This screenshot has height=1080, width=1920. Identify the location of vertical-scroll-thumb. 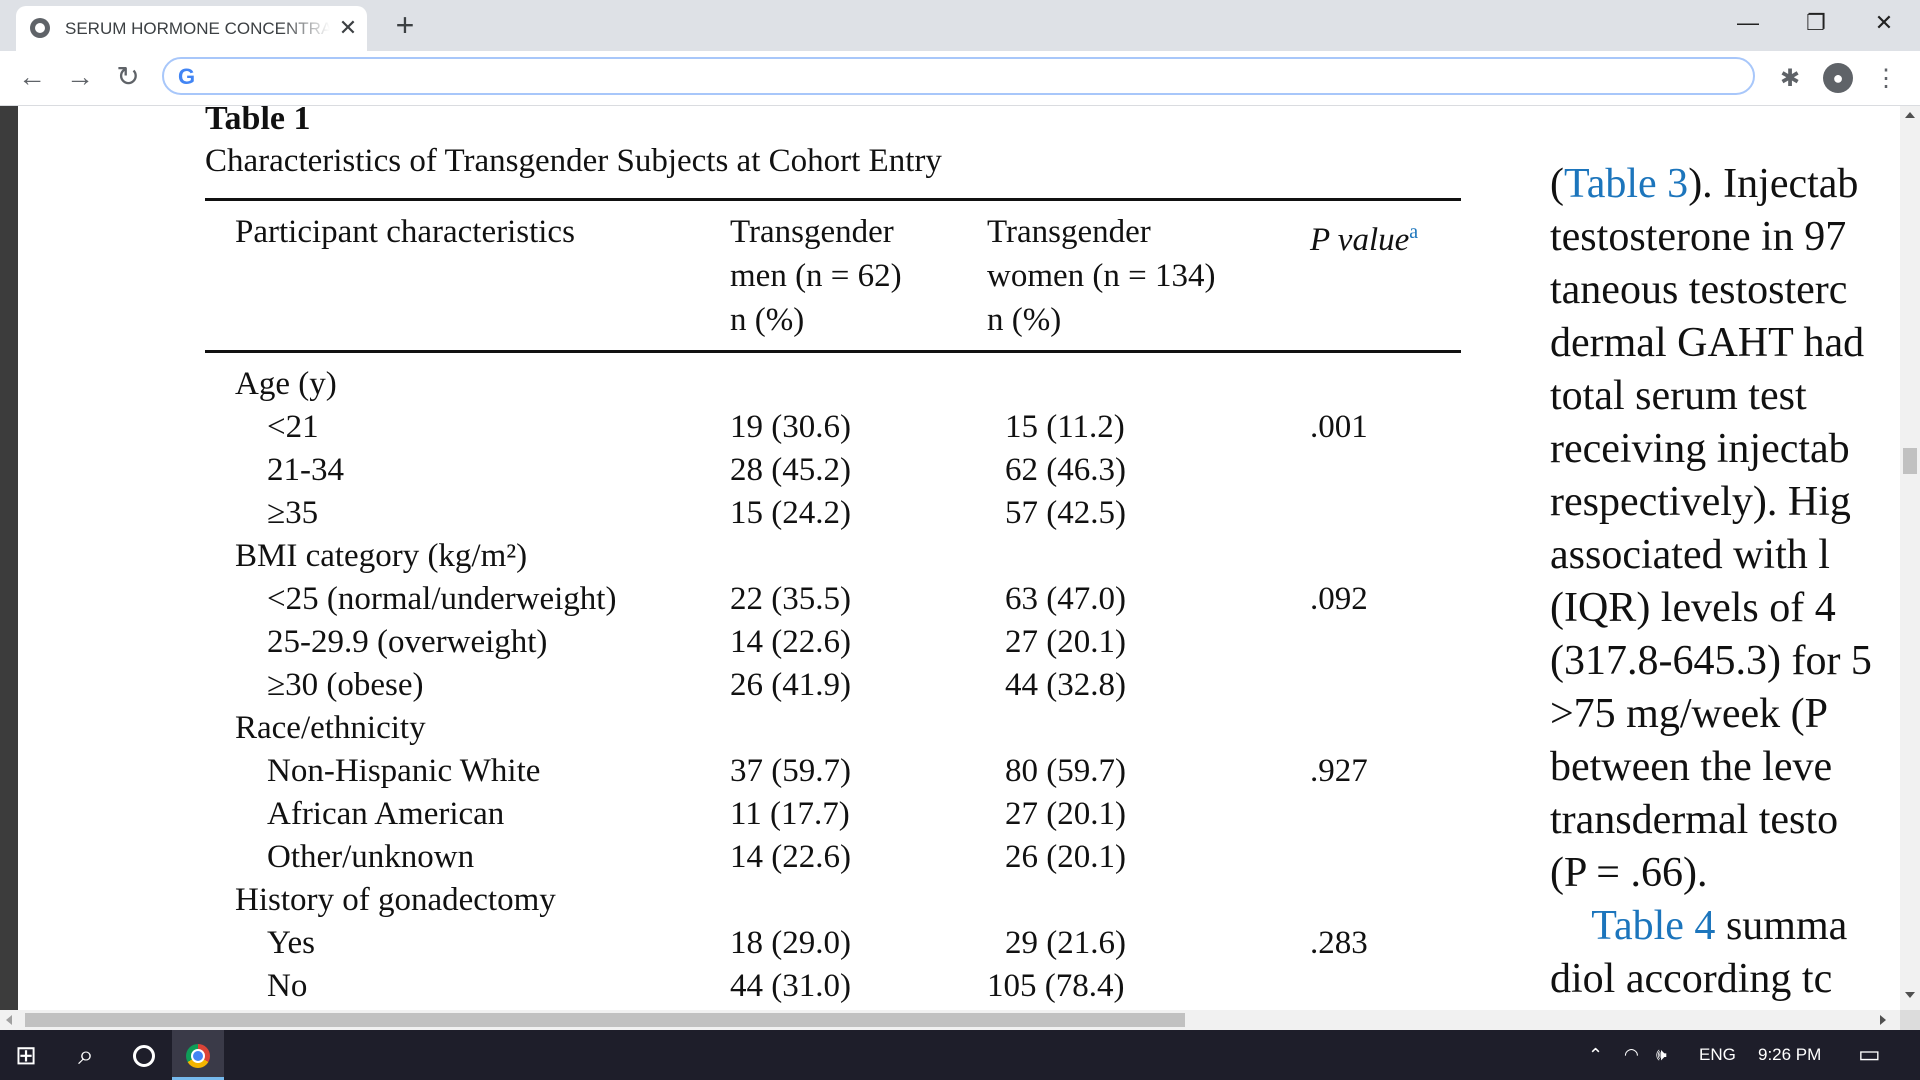
(1910, 461).